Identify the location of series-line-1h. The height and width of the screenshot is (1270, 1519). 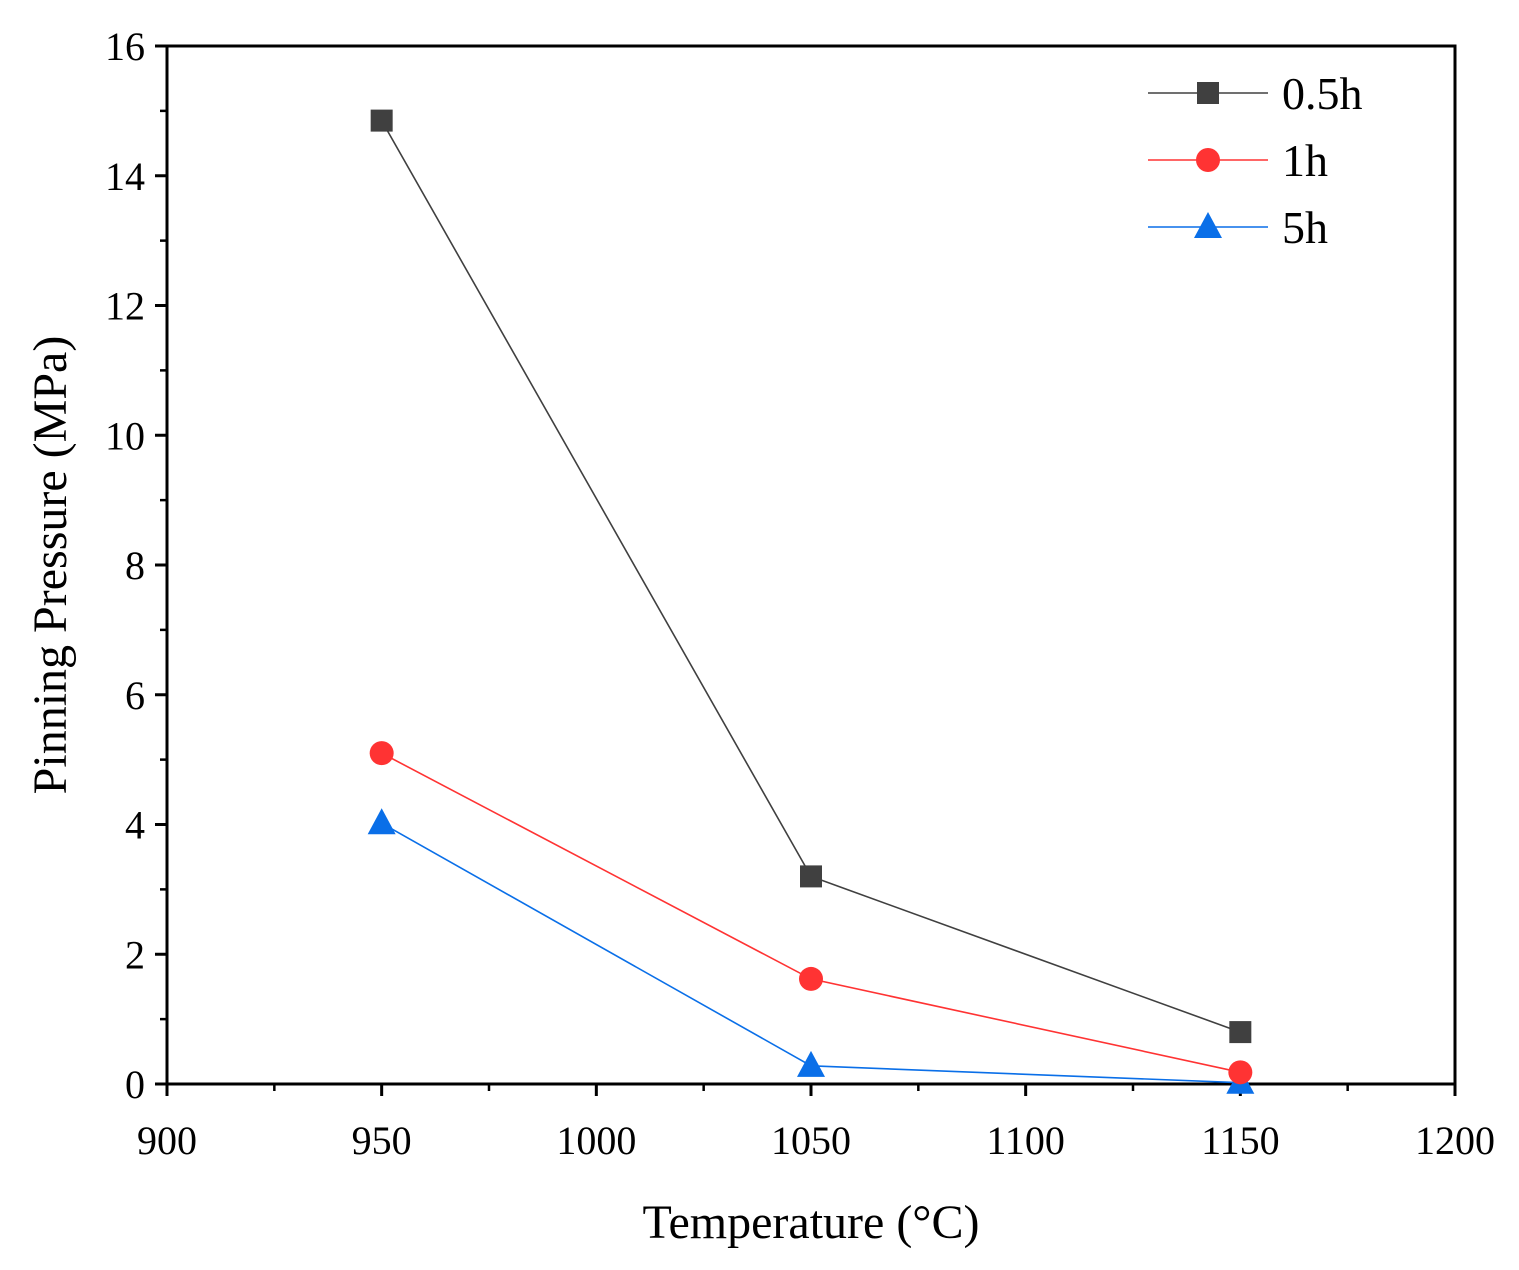
(811, 913).